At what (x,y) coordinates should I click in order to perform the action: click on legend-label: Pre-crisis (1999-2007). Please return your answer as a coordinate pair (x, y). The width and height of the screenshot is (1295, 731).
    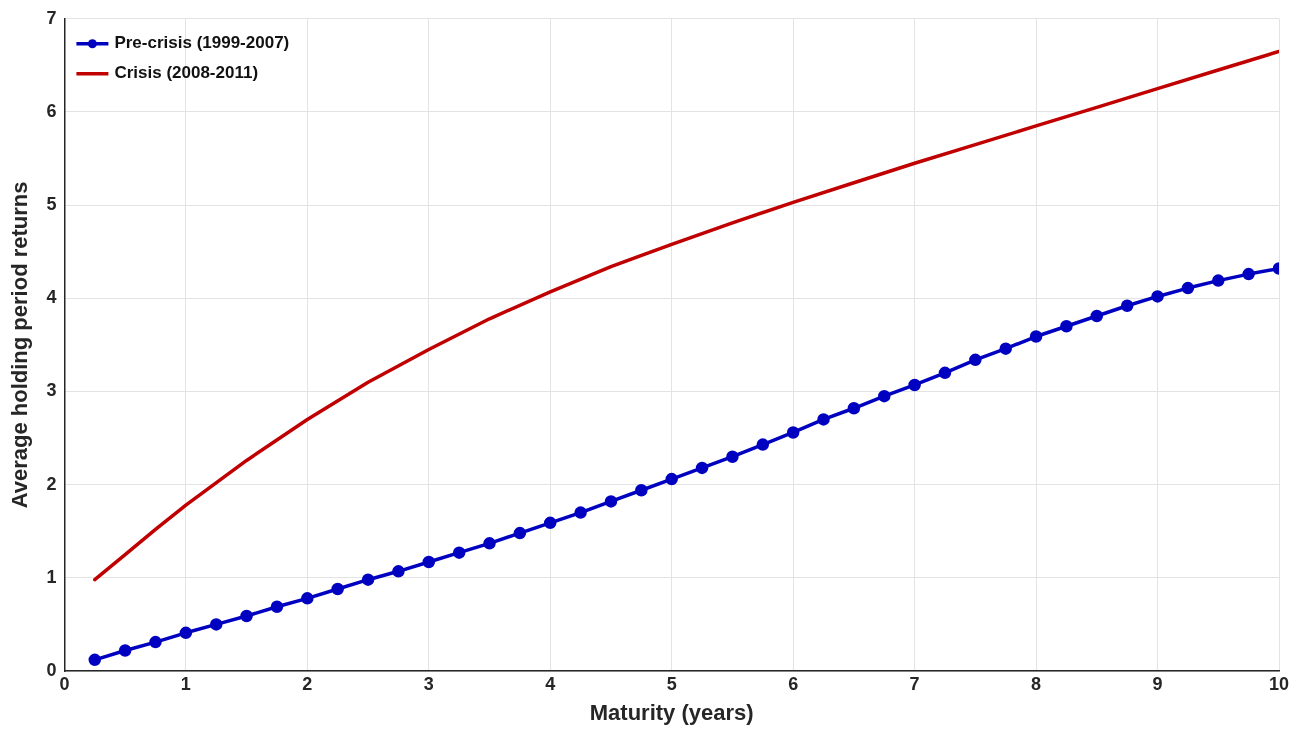
    Looking at the image, I should click on (202, 43).